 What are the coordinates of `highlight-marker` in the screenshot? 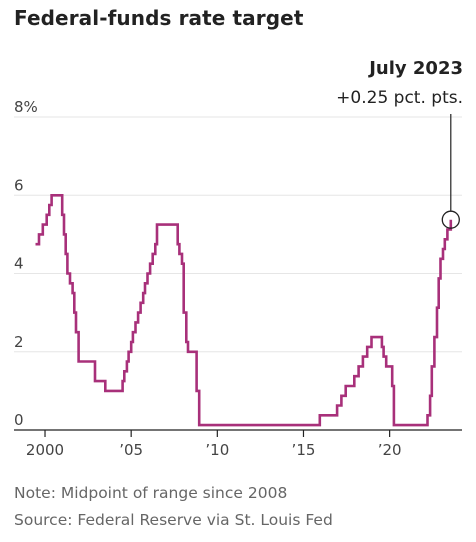 It's located at (450, 219).